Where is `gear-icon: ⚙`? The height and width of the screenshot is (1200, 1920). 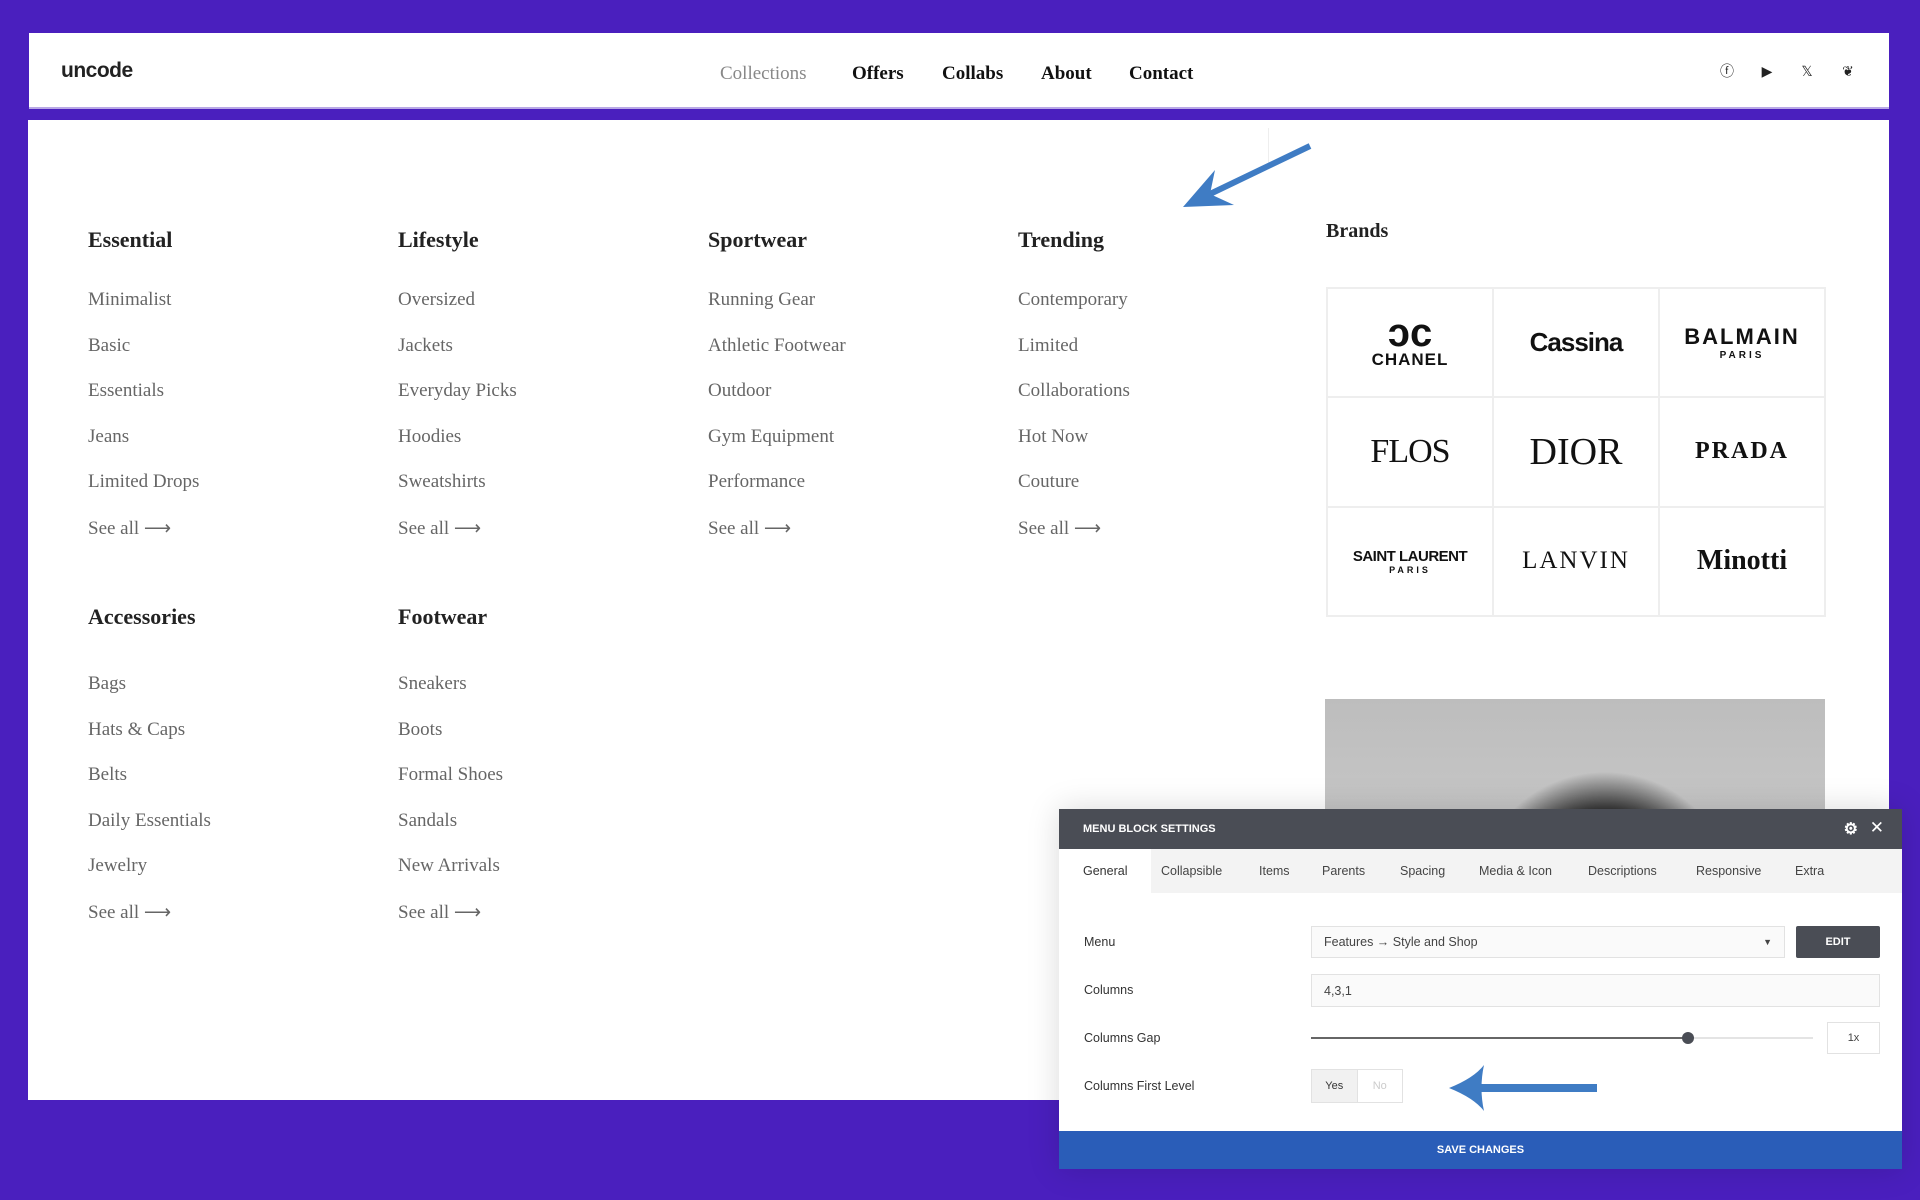 gear-icon: ⚙ is located at coordinates (1850, 829).